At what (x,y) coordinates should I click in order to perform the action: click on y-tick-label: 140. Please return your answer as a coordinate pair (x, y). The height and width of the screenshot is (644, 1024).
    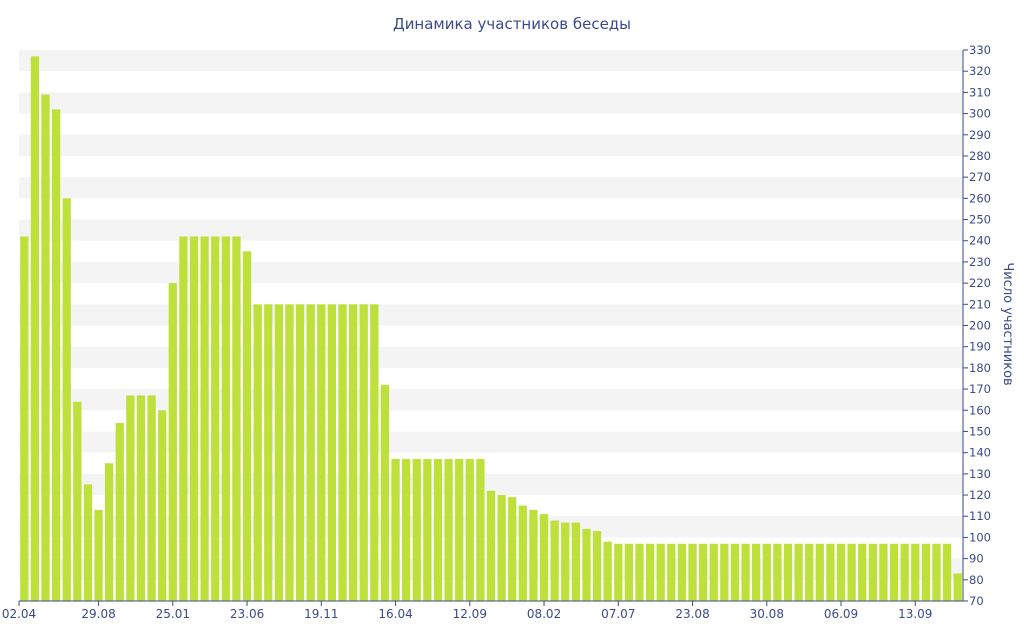
    Looking at the image, I should click on (980, 453).